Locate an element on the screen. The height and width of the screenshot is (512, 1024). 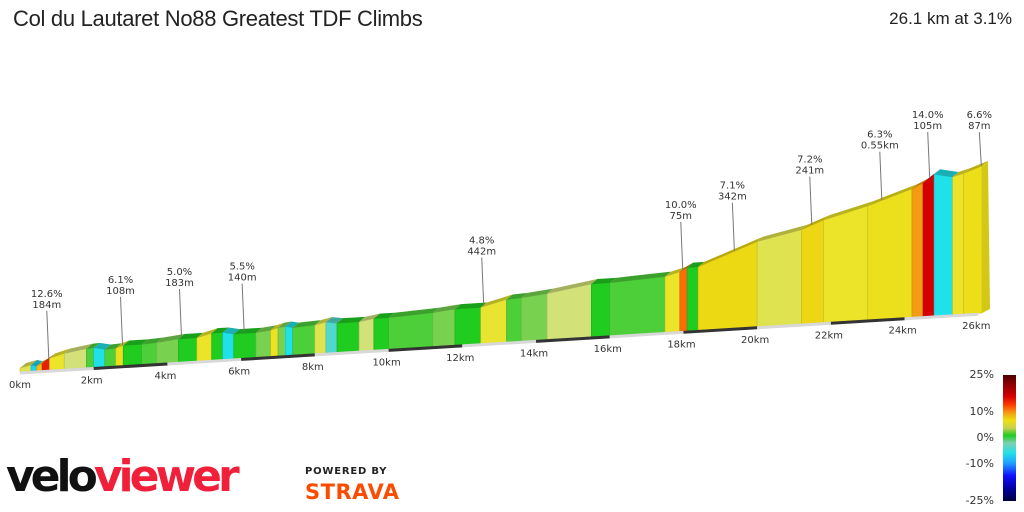
annotation-gradient: 12.6% is located at coordinates (47, 294).